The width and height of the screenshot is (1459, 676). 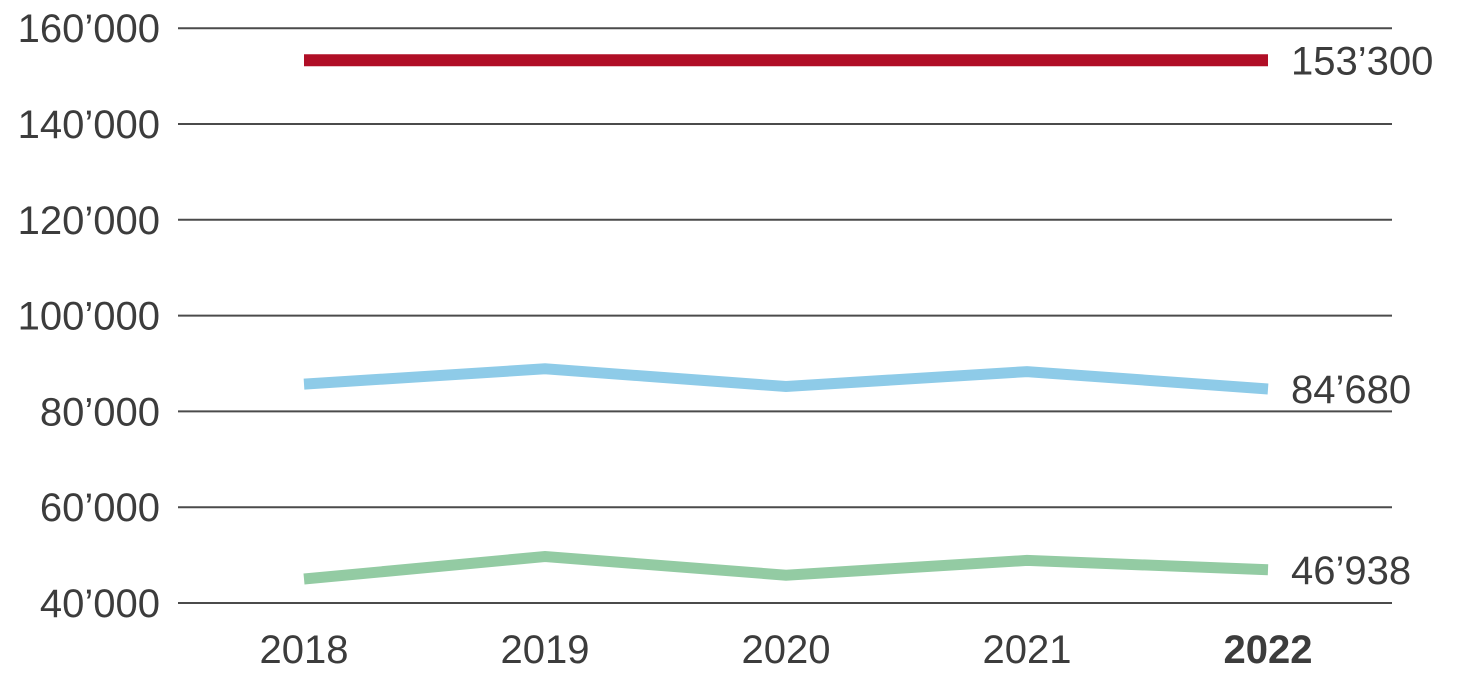 I want to click on x-tick-label-2022: 2022, so click(x=1268, y=650).